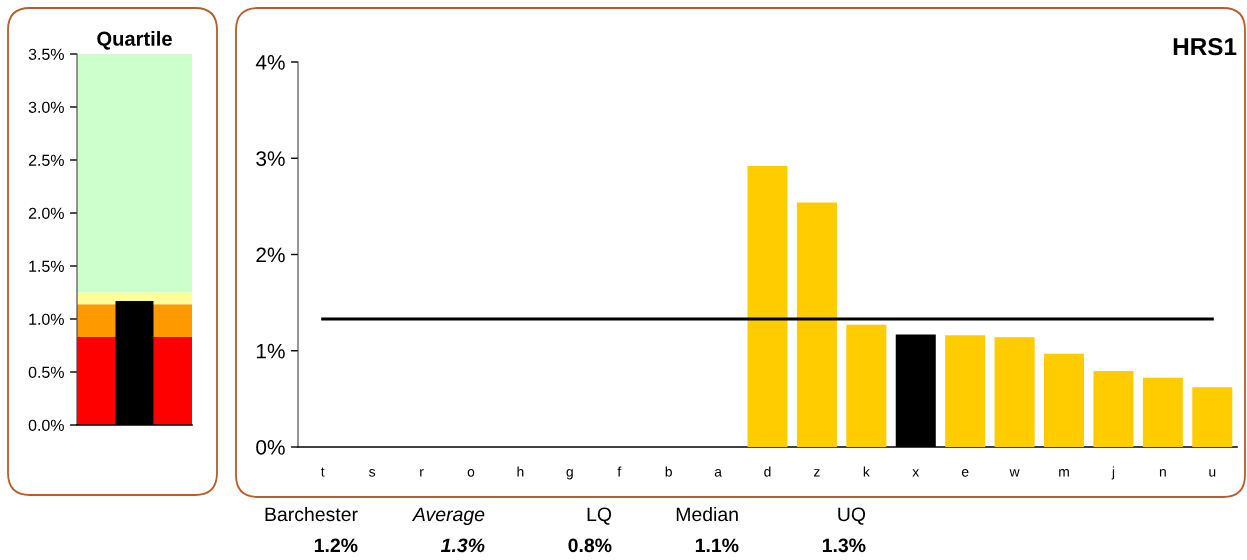  Describe the element at coordinates (866, 471) in the screenshot. I see `x-tick-label: k` at that location.